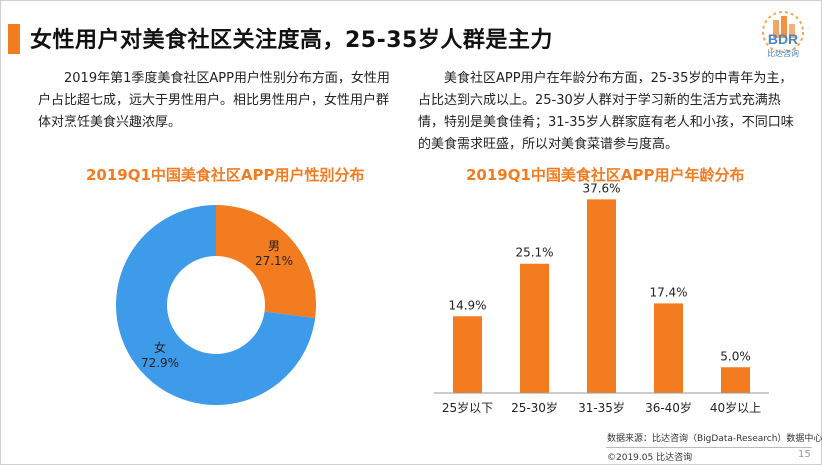 This screenshot has width=822, height=465. I want to click on gender-donut-chart: 男27.1% 女72.9%, so click(215, 305).